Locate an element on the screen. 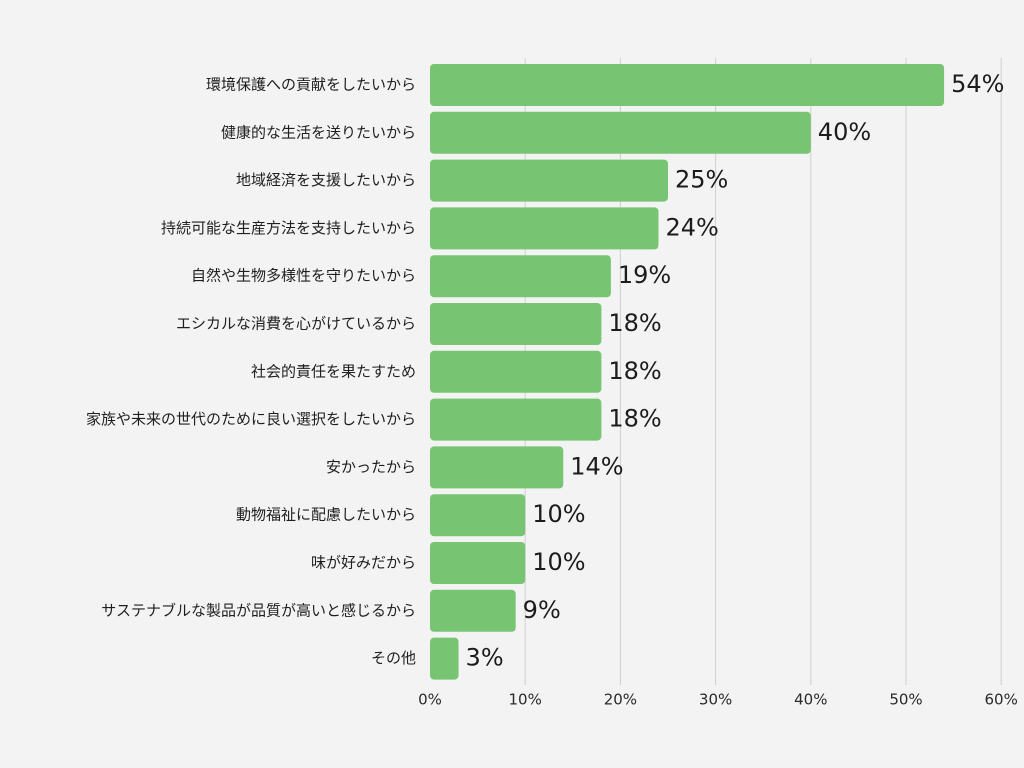 The image size is (1024, 768). x-axis-tick-labels: 0% 10% 20% 30% 40% 50% 60% is located at coordinates (718, 700).